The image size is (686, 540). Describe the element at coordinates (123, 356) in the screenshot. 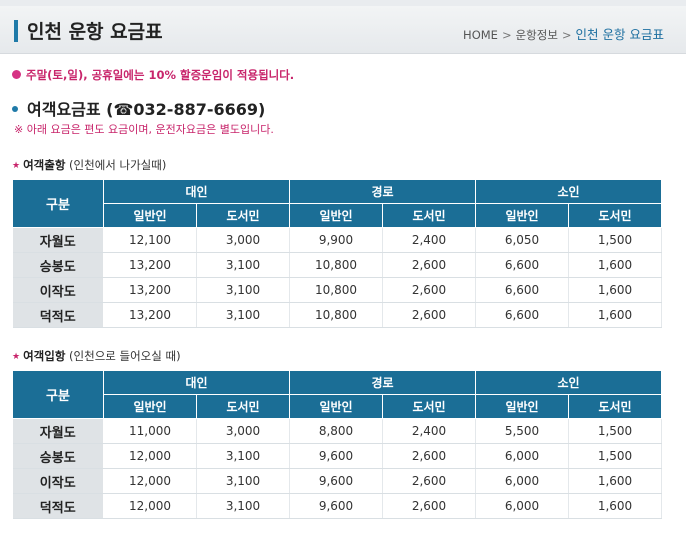

I see `inbound-title-rest: (인천으로 들어오실 때)` at that location.